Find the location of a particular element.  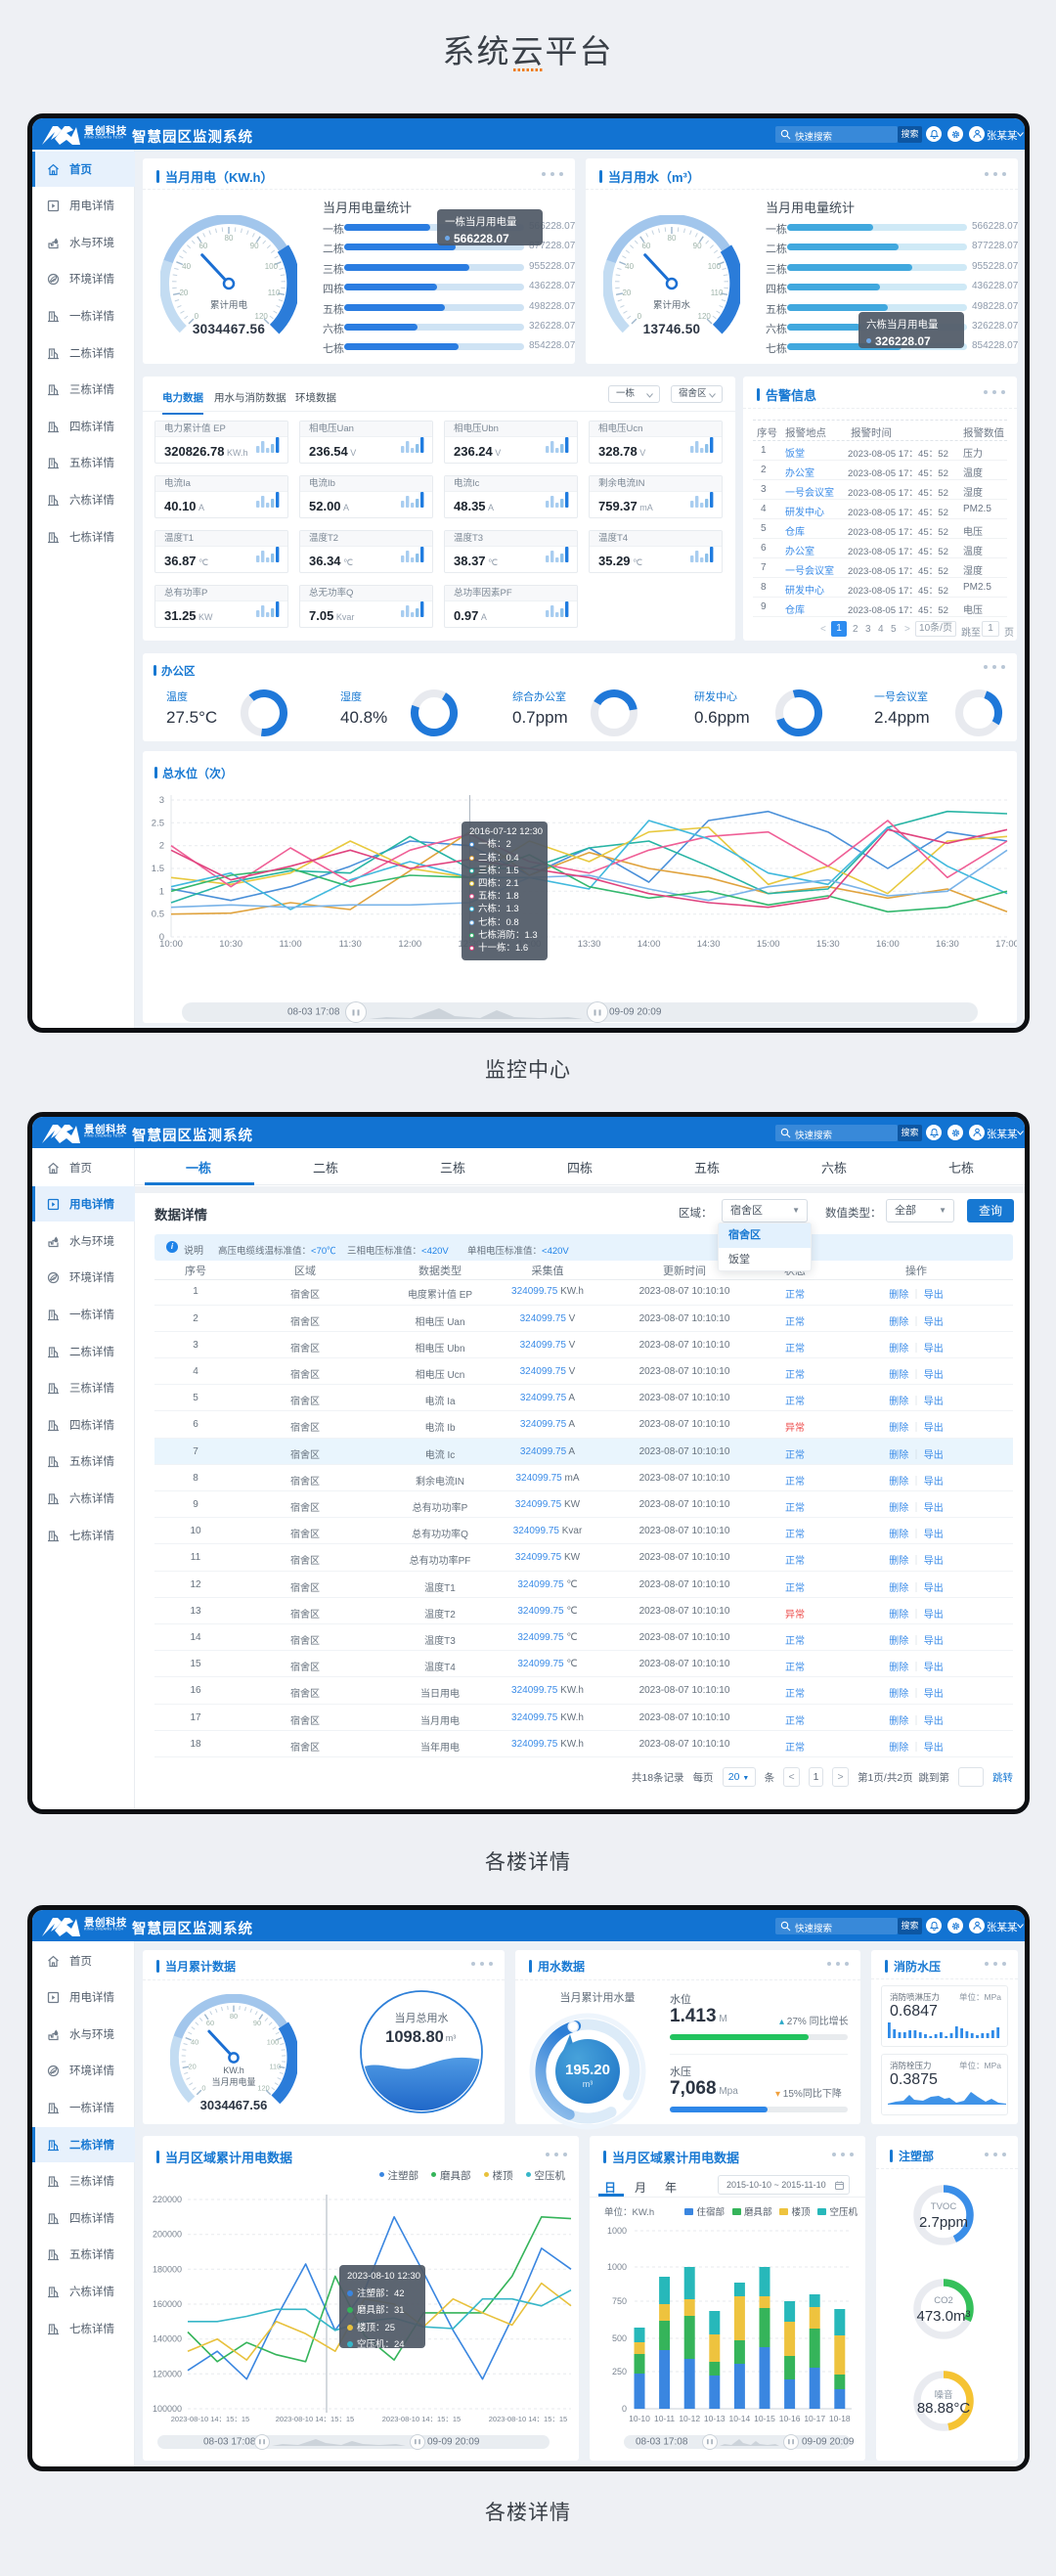

svg-text: 累计用电 is located at coordinates (229, 305).